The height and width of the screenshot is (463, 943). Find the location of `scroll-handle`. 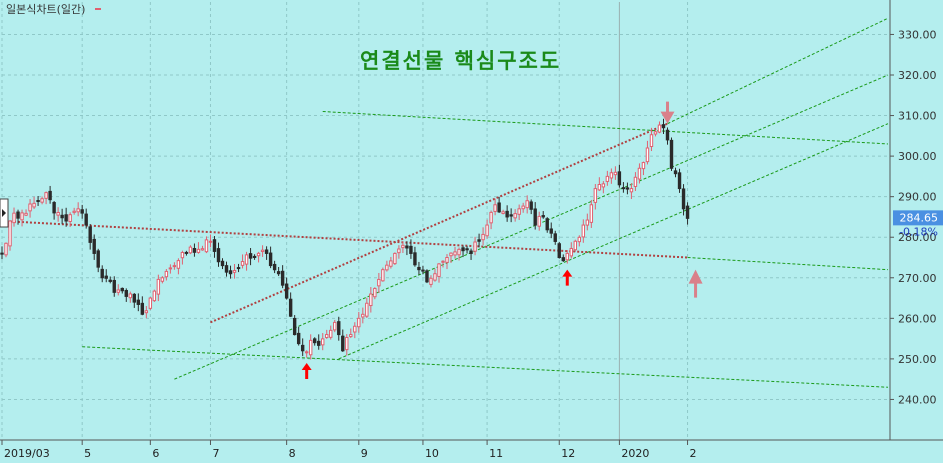

scroll-handle is located at coordinates (4, 213).